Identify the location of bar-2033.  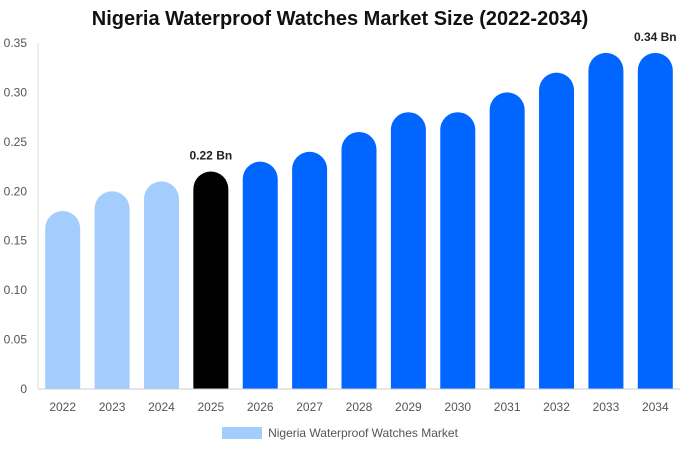
(606, 221).